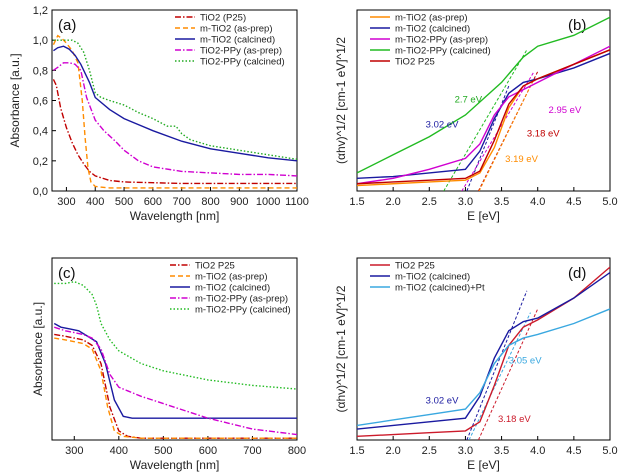  Describe the element at coordinates (223, 18) in the screenshot. I see `legend-entry: TiO2 (P25)` at that location.